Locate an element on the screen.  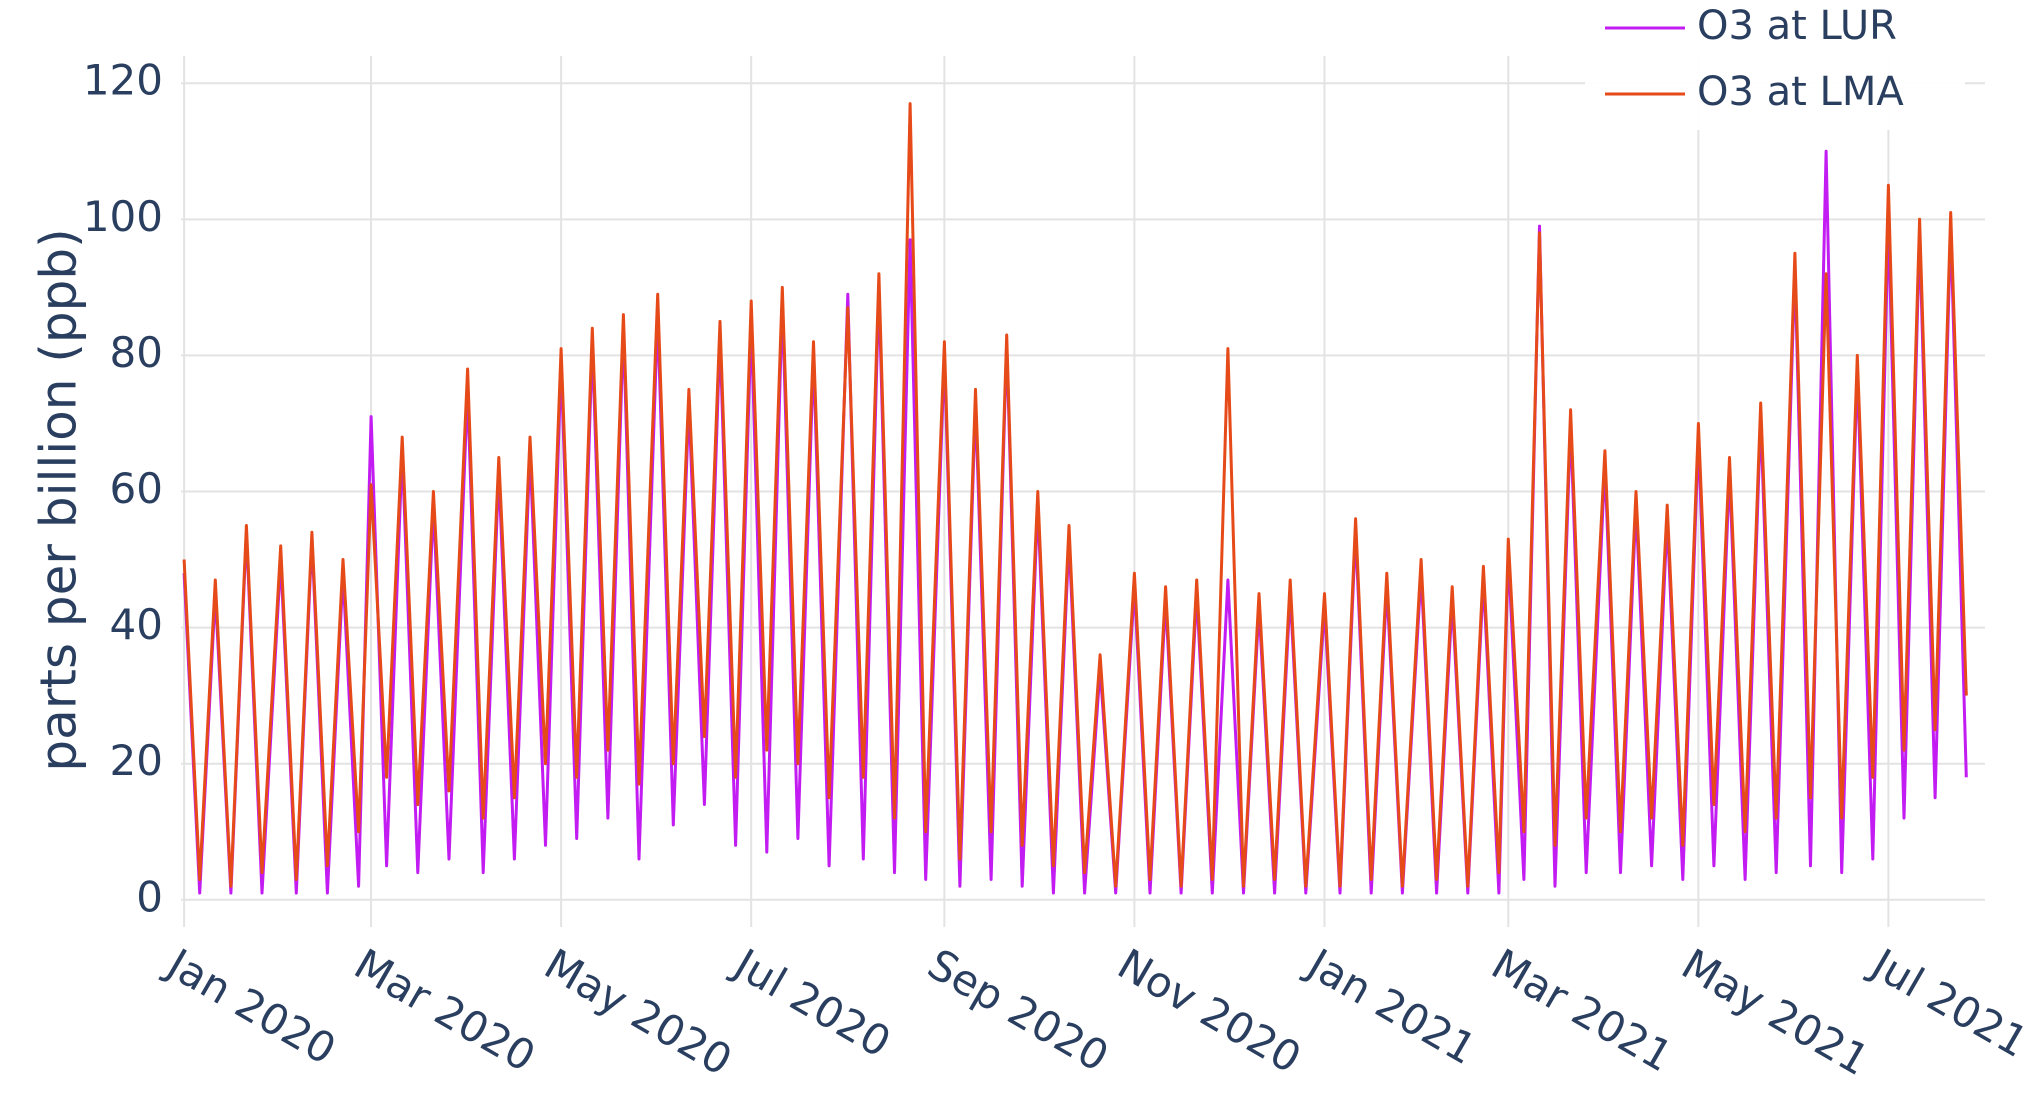
y-tick-label: 20 is located at coordinates (136, 760).